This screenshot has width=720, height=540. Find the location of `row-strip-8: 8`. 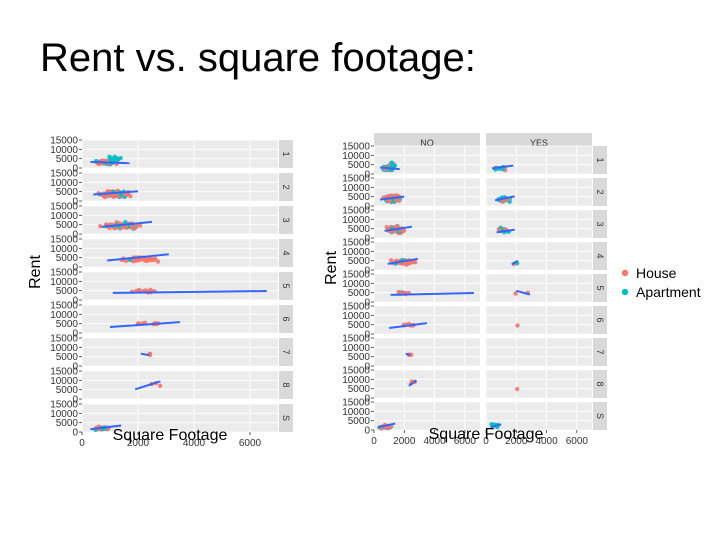

row-strip-8: 8 is located at coordinates (286, 385).